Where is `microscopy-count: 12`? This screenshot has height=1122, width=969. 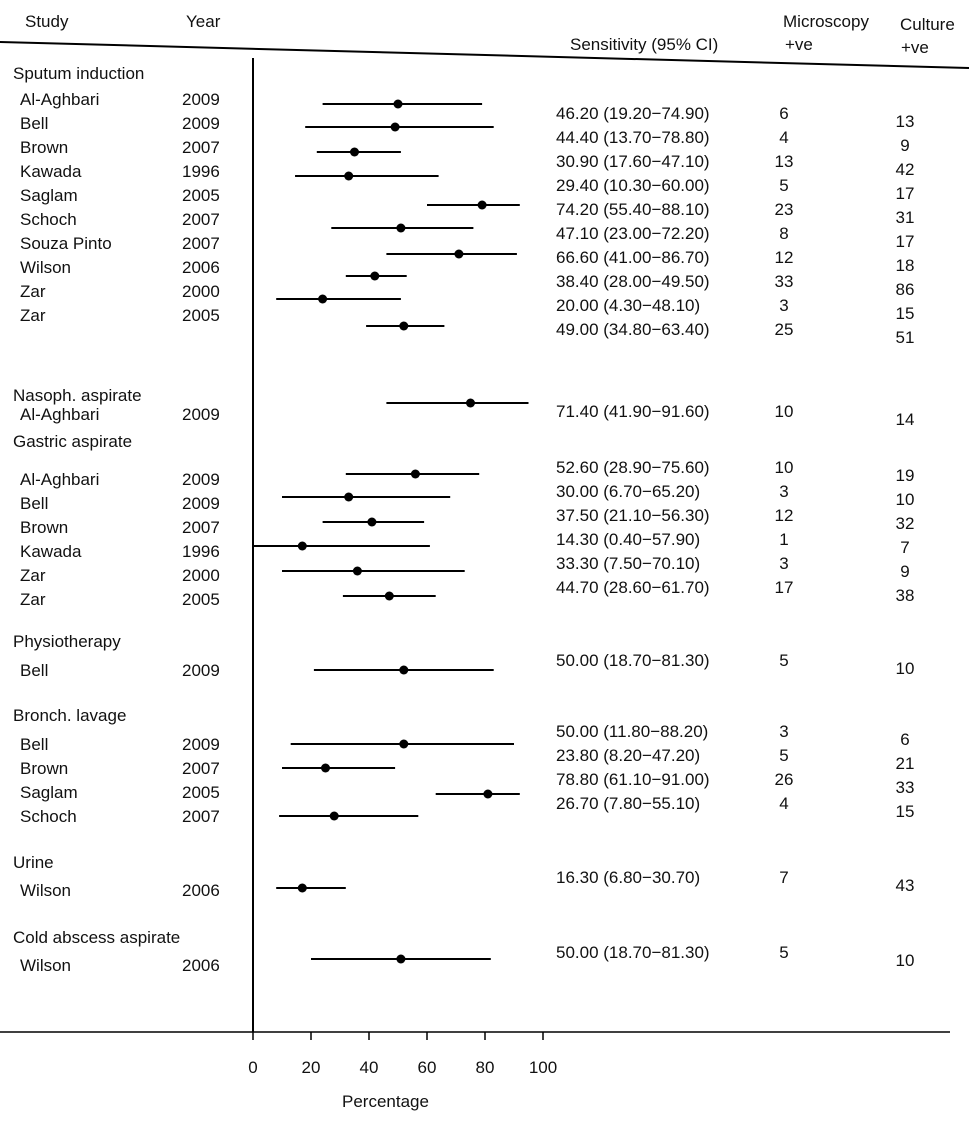
microscopy-count: 12 is located at coordinates (784, 257).